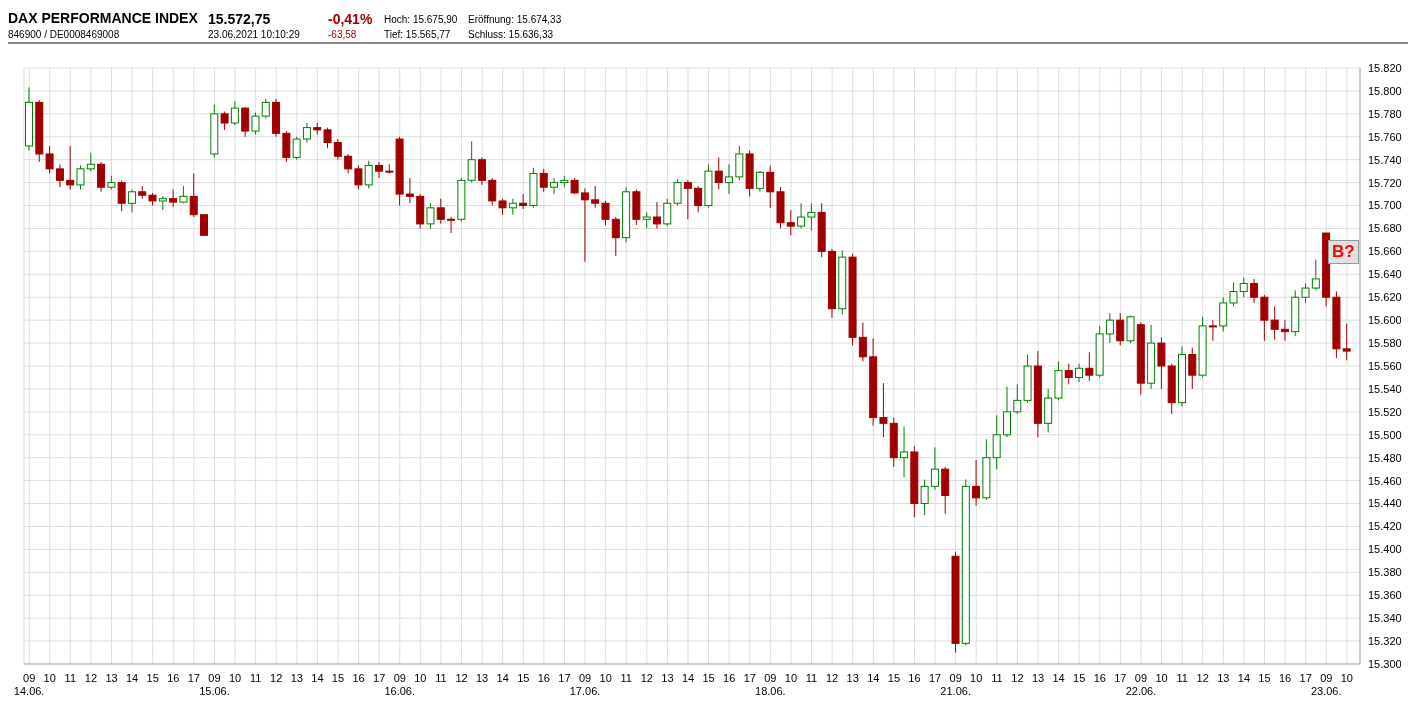  I want to click on text: Eröffnung: 15.674,33, so click(515, 19).